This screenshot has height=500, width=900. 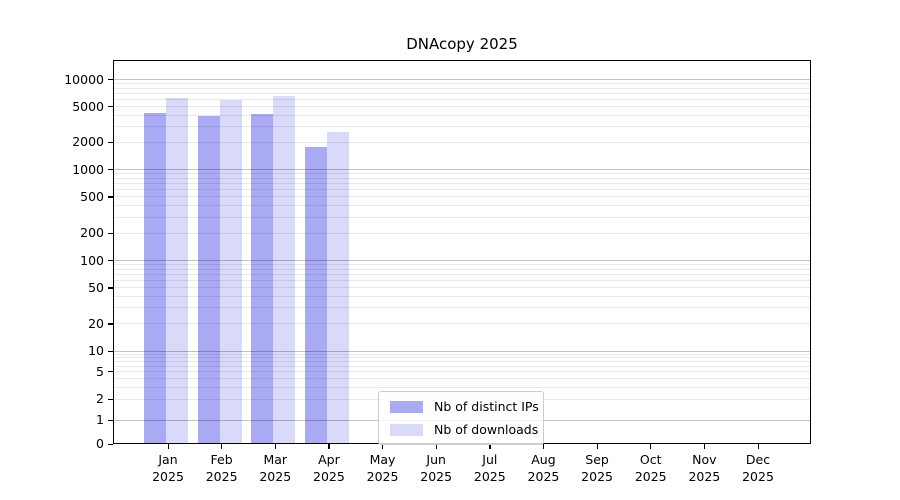 What do you see at coordinates (92, 260) in the screenshot?
I see `y-tick-label: 100` at bounding box center [92, 260].